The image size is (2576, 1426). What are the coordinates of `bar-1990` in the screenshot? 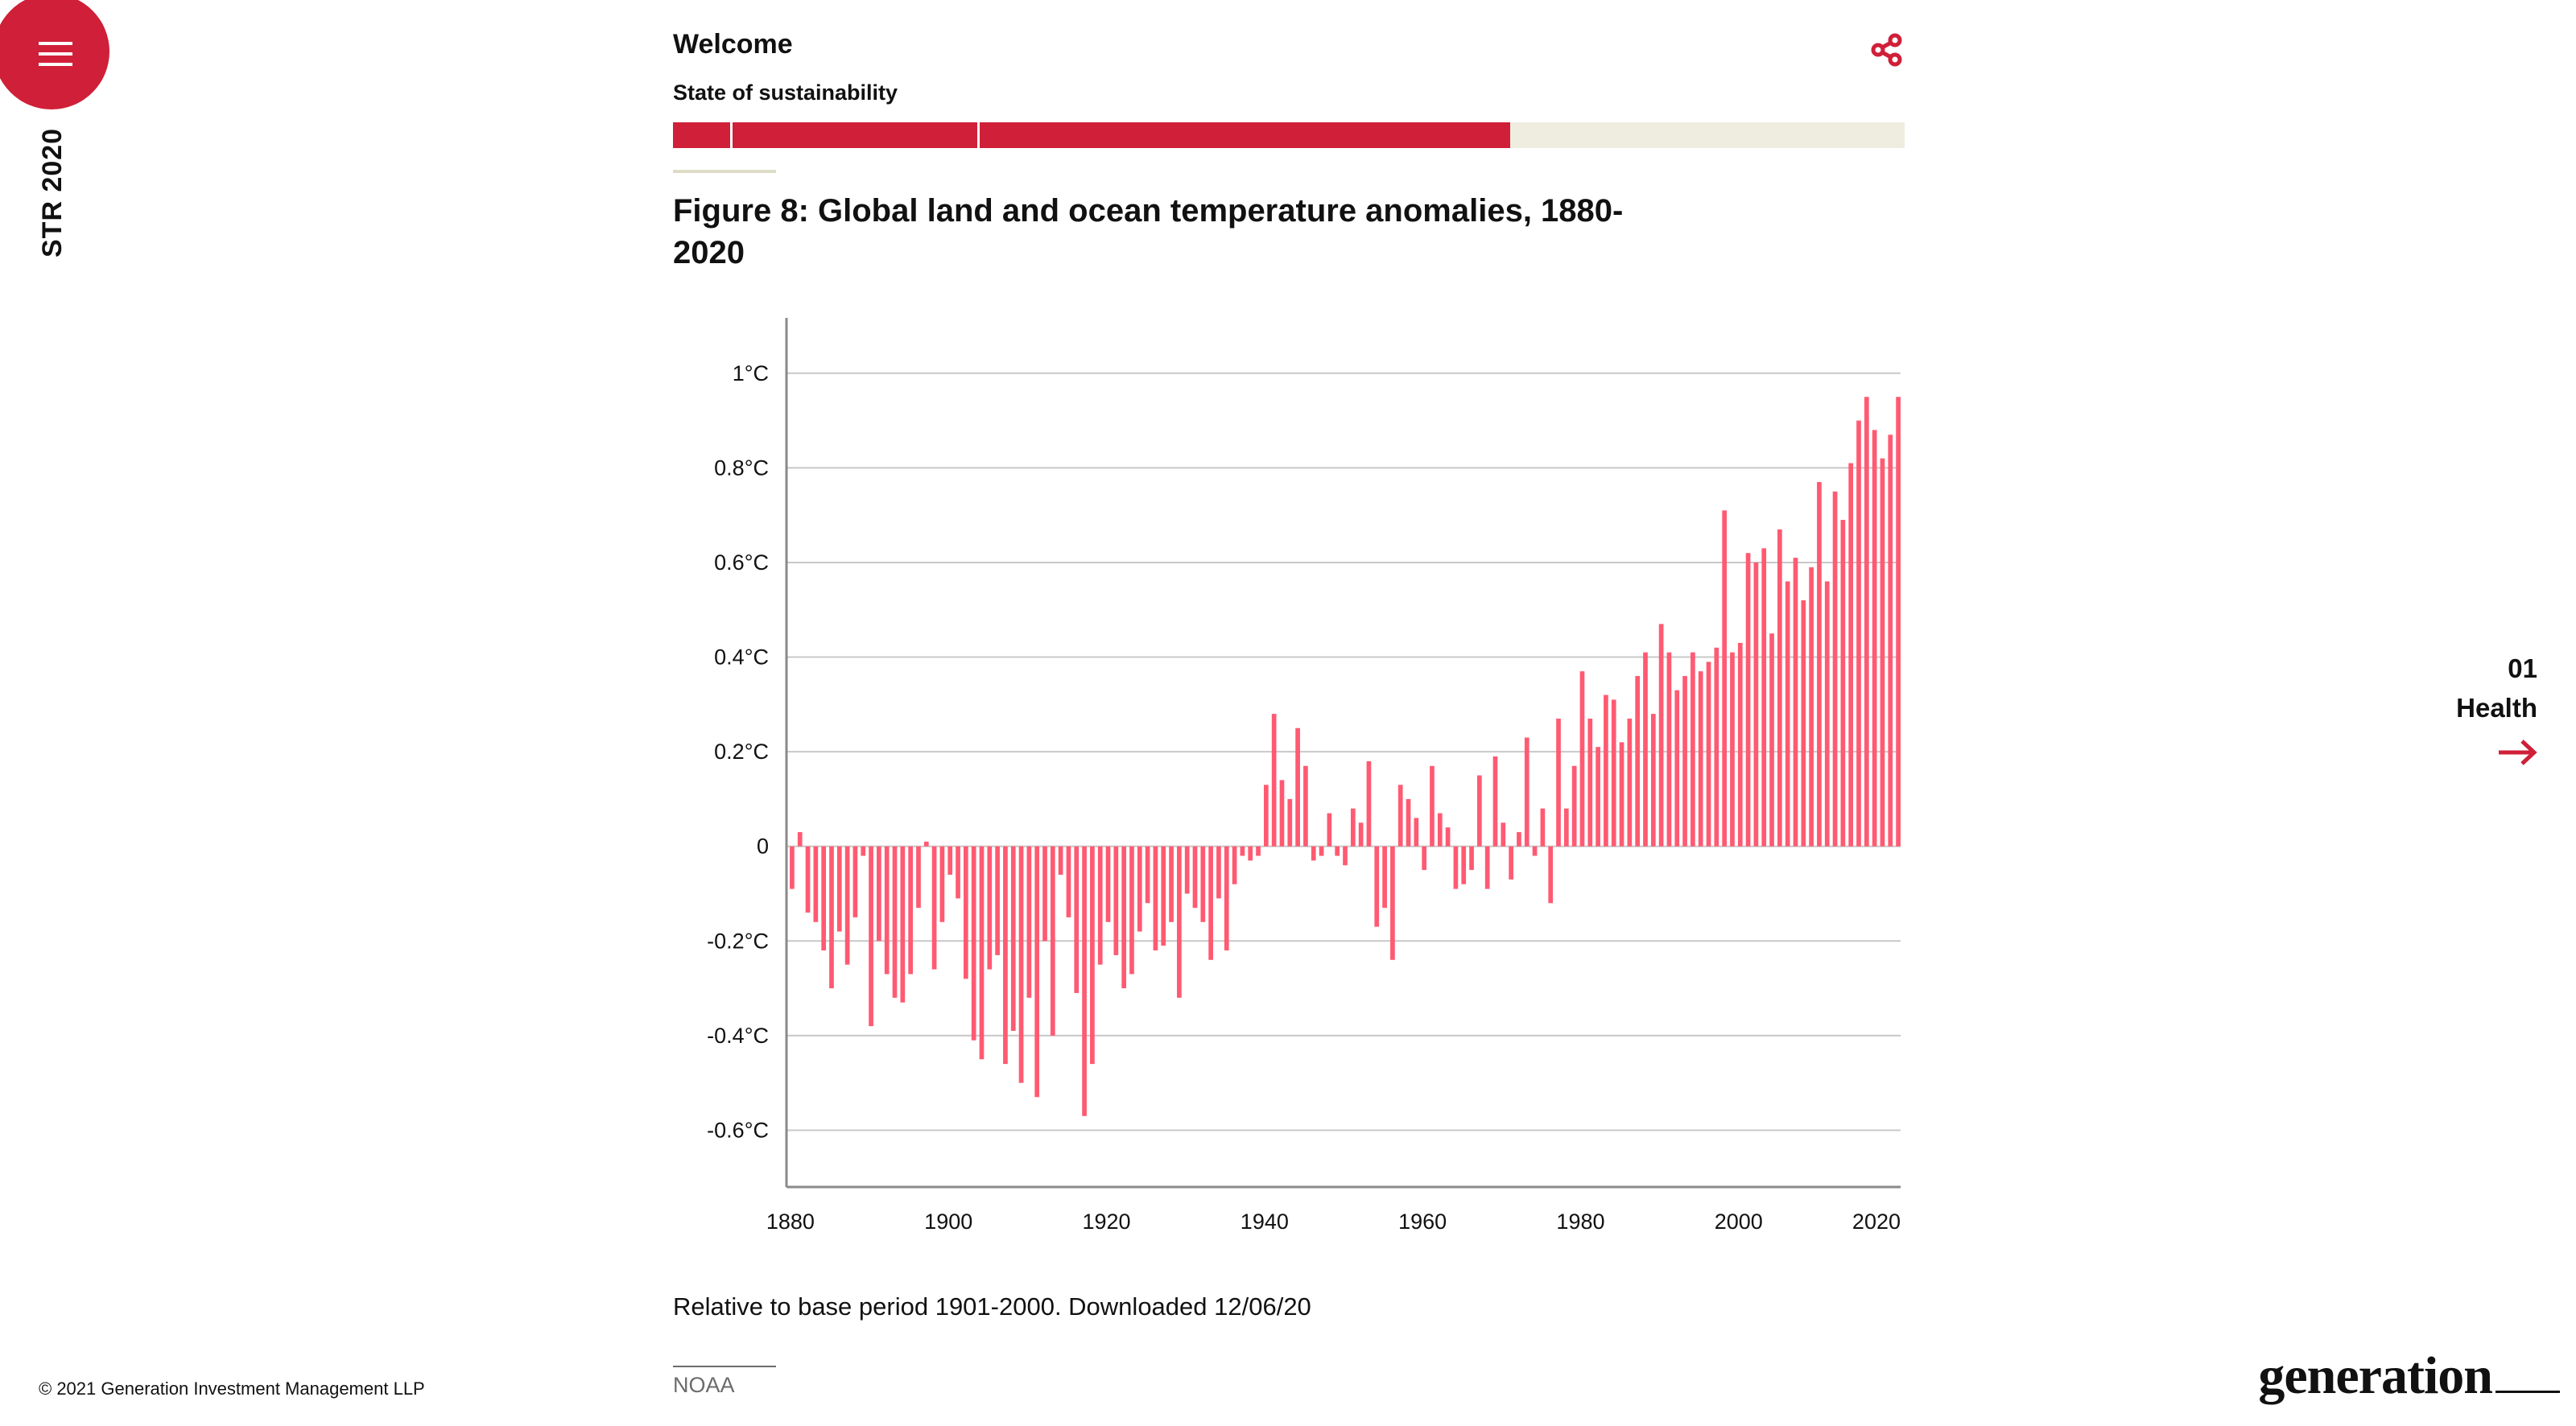 It's located at (1661, 735).